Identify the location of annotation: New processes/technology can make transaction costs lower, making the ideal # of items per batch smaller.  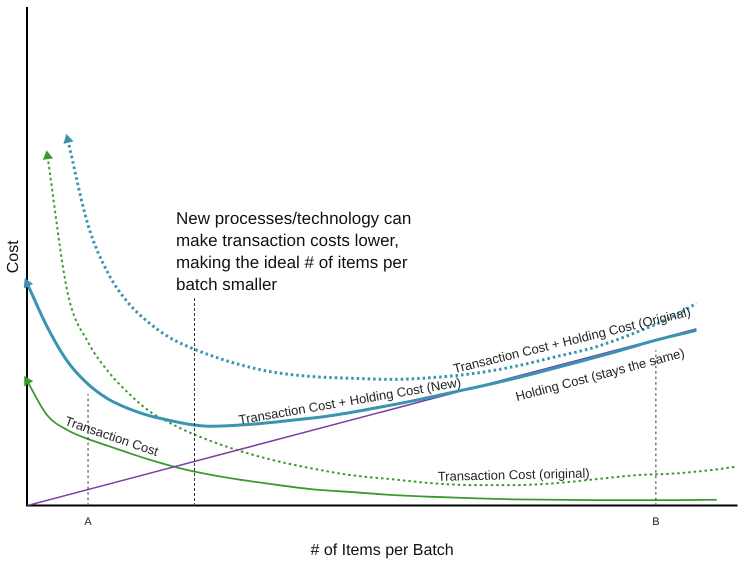
(294, 252).